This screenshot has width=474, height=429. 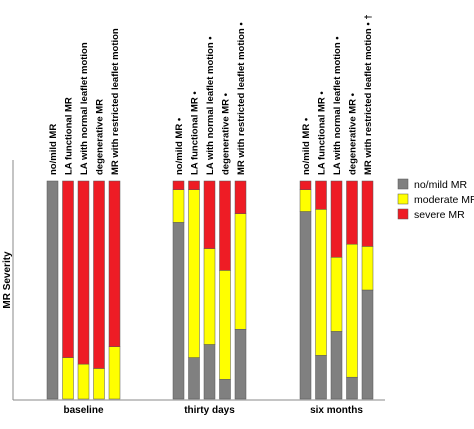 I want to click on y-axis-label: MR Severity, so click(x=7, y=280).